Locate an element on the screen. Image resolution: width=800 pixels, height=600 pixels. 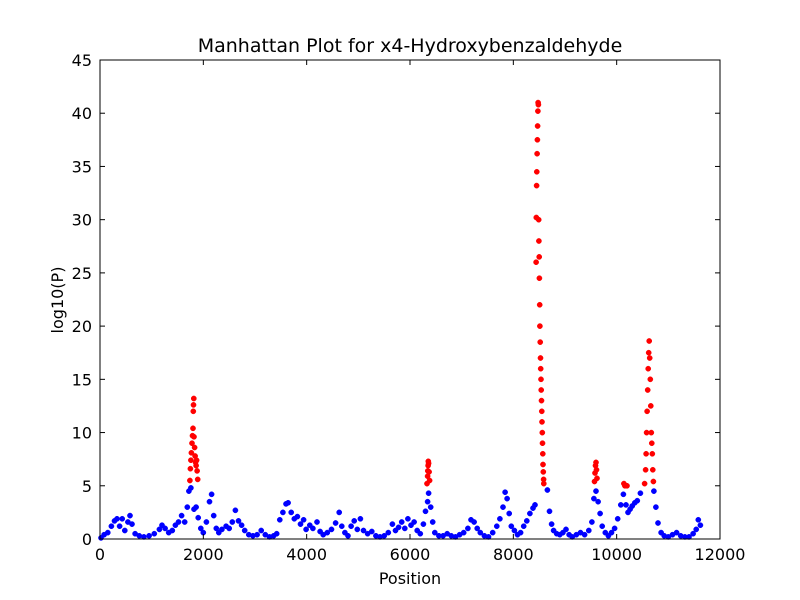
x-tick-label: 4000 is located at coordinates (306, 554).